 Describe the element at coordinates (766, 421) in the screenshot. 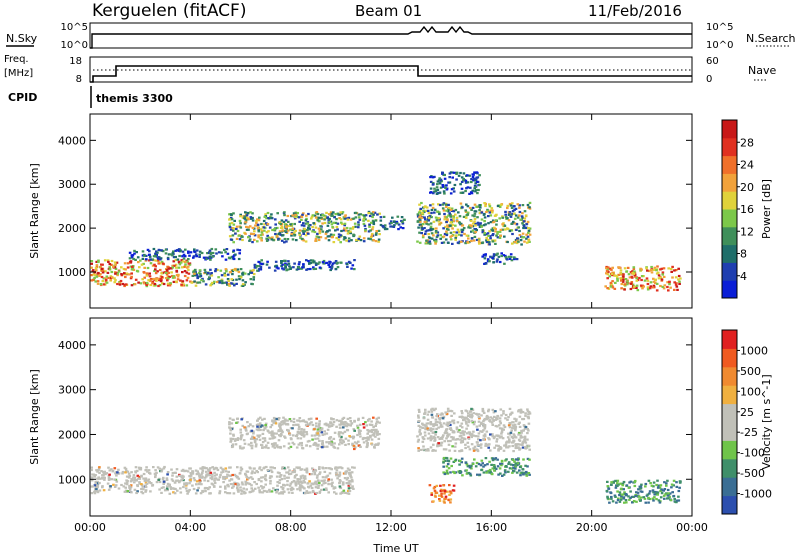

I see `colorbar-label: Velocity [m s^-1]` at that location.